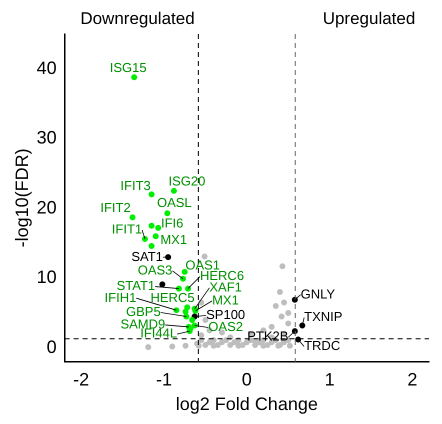  Describe the element at coordinates (81, 380) in the screenshot. I see `x-tick-label: -2` at that location.